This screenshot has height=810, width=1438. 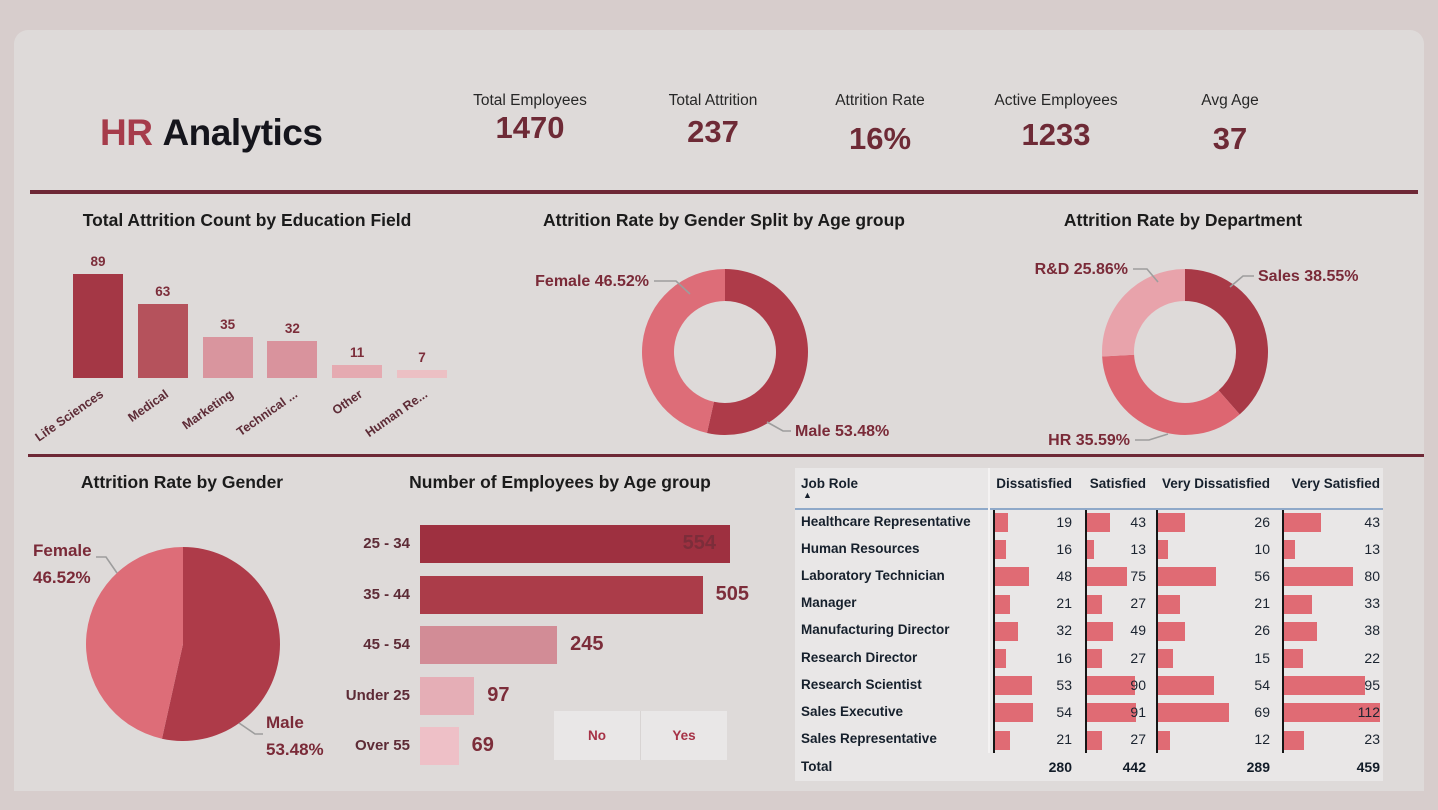 What do you see at coordinates (530, 127) in the screenshot?
I see `kpi-value: 1470` at bounding box center [530, 127].